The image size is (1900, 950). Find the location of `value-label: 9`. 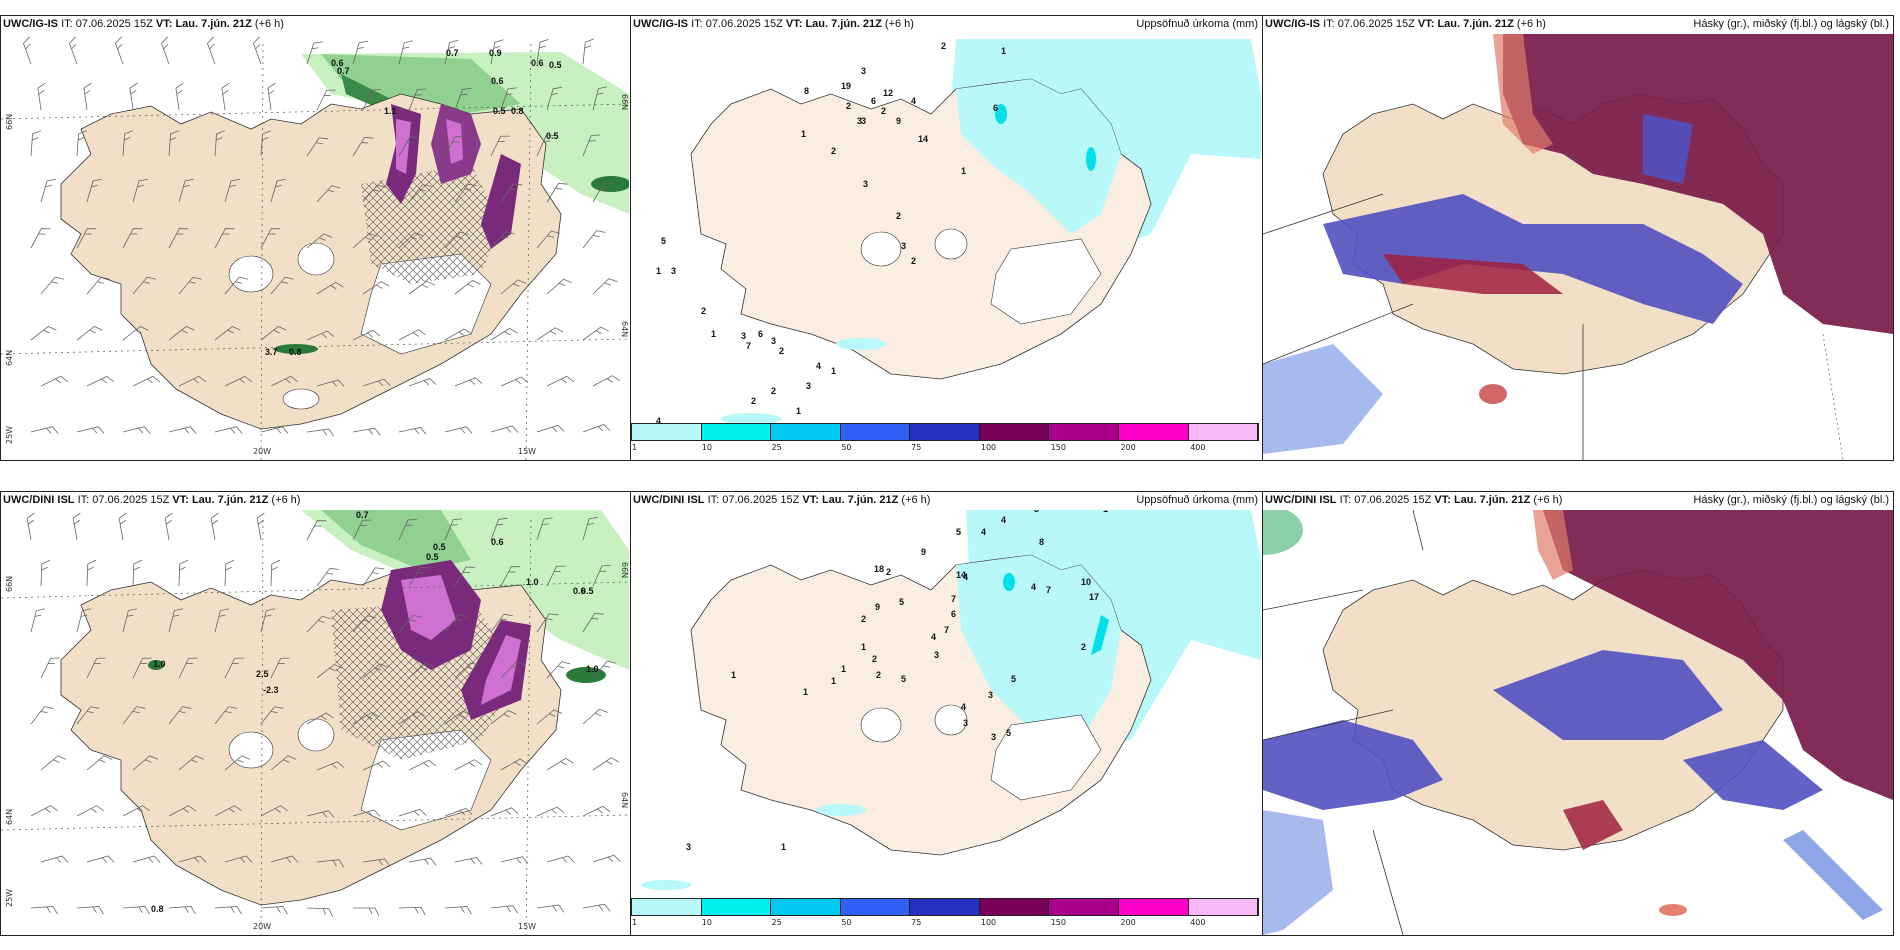

value-label: 9 is located at coordinates (923, 552).